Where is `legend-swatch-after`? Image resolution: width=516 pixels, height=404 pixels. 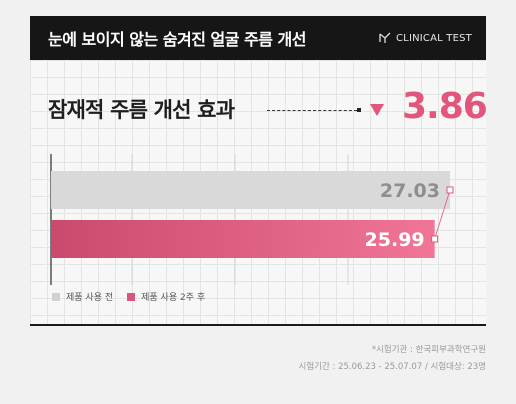
legend-swatch-after is located at coordinates (131, 296).